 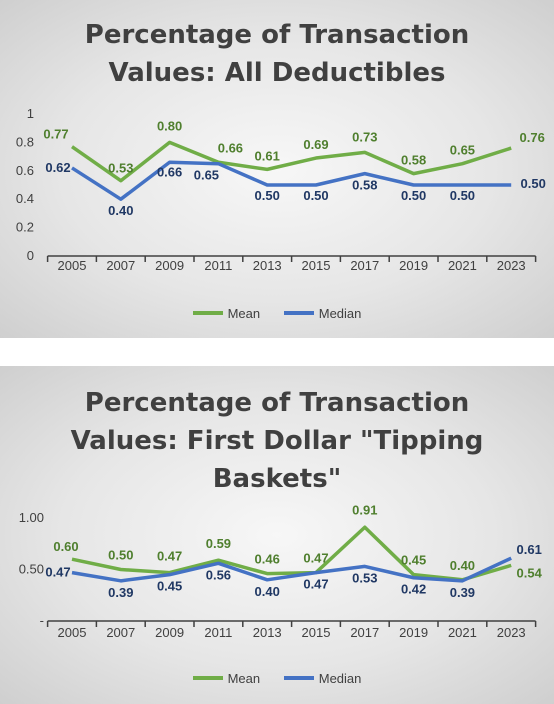 What do you see at coordinates (169, 171) in the screenshot?
I see `data-label-median: 0.66` at bounding box center [169, 171].